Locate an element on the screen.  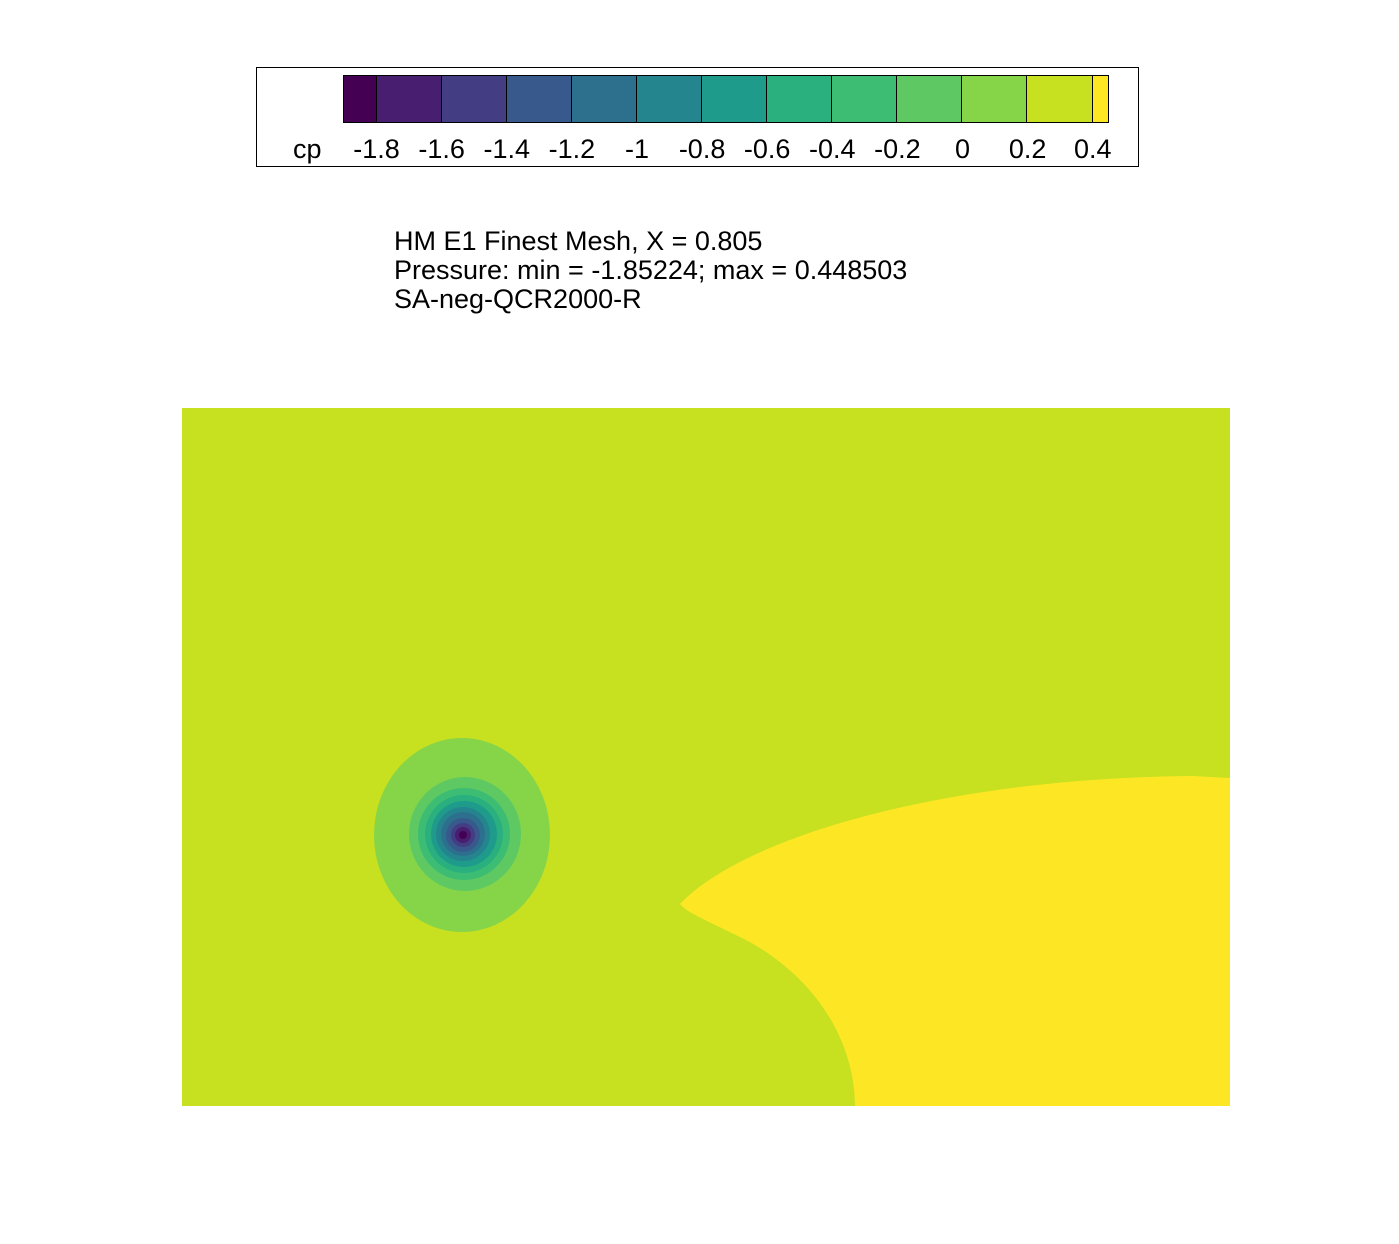
colorbar-title: cp is located at coordinates (307, 149).